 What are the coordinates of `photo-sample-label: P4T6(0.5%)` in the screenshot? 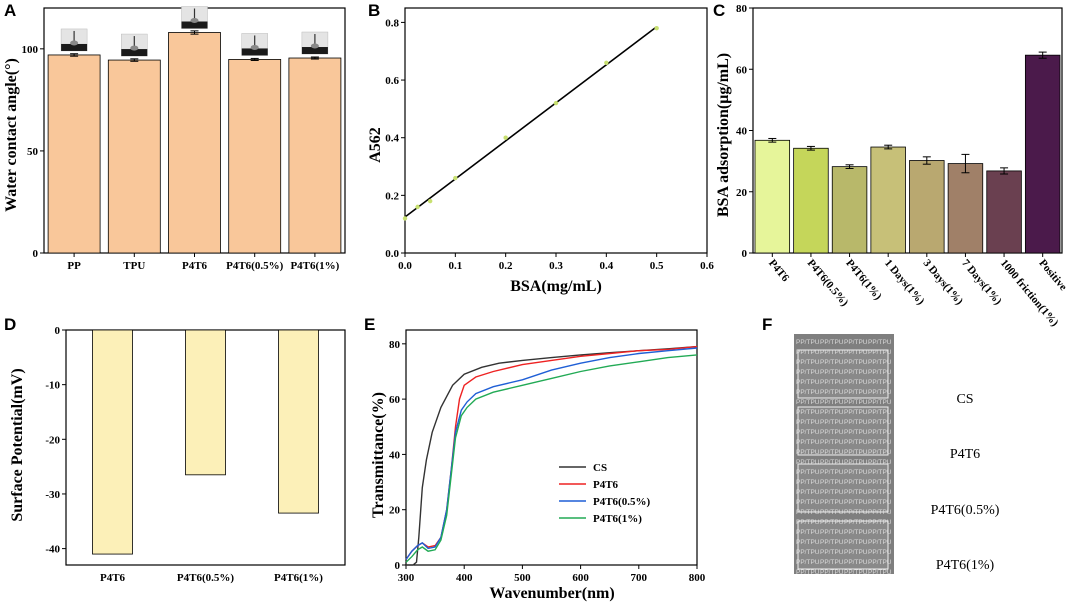 It's located at (965, 510).